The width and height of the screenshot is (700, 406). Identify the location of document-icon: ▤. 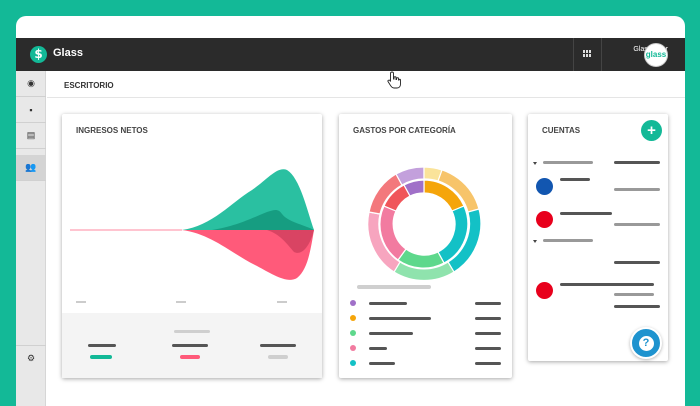
(31, 136).